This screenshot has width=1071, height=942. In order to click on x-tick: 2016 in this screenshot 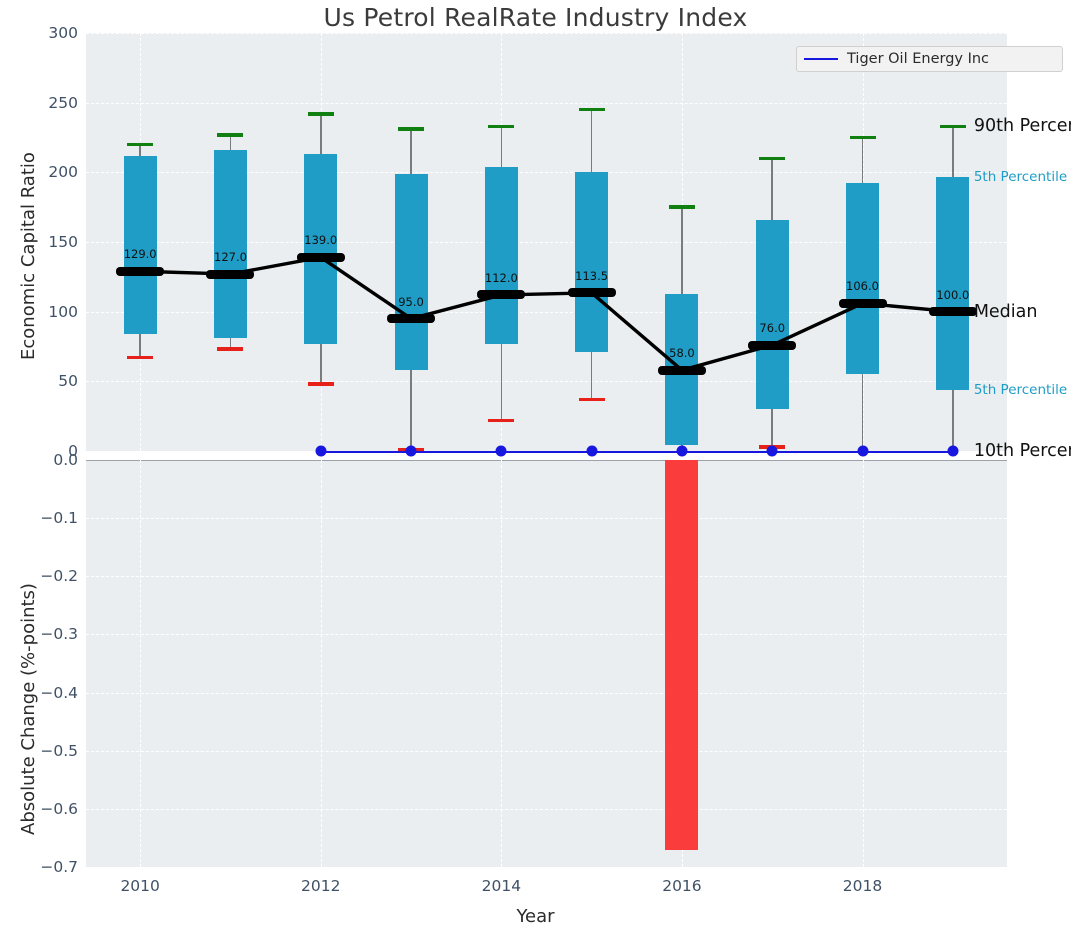, I will do `click(682, 886)`.